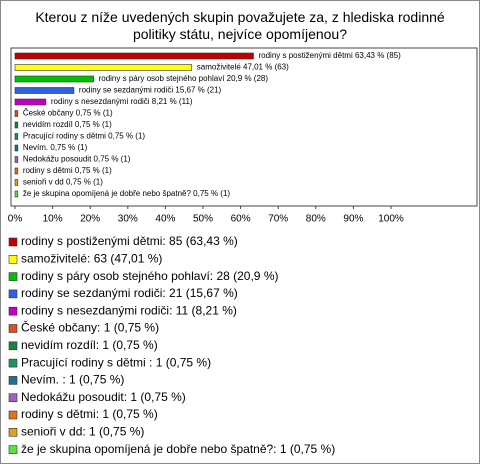 This screenshot has height=464, width=480. Describe the element at coordinates (72, 380) in the screenshot. I see `legend-label: Nevím. : 1 (0,75 %)` at that location.